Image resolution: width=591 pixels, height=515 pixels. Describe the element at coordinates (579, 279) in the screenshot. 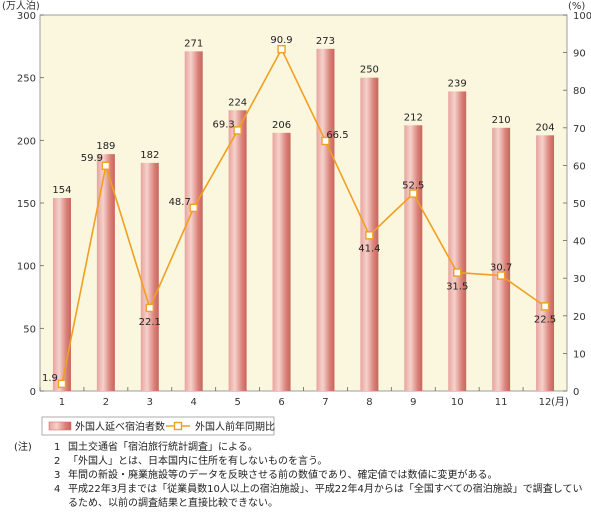

I see `y-right-tick-label: 30` at that location.